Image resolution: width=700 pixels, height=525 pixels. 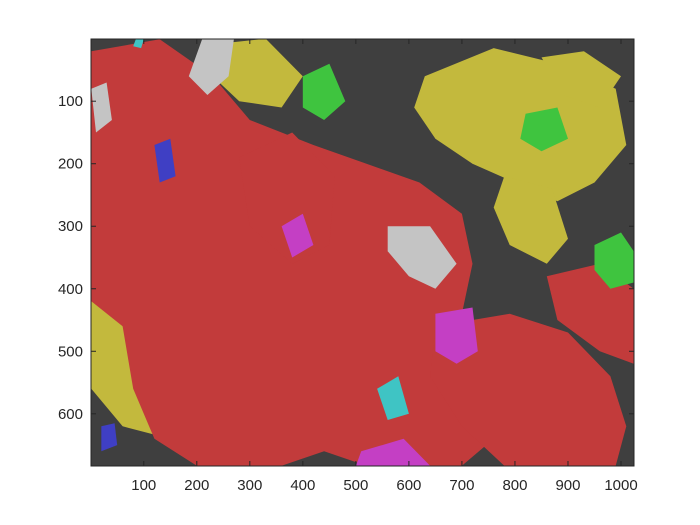 I want to click on x-tick-label: 200, so click(x=196, y=485).